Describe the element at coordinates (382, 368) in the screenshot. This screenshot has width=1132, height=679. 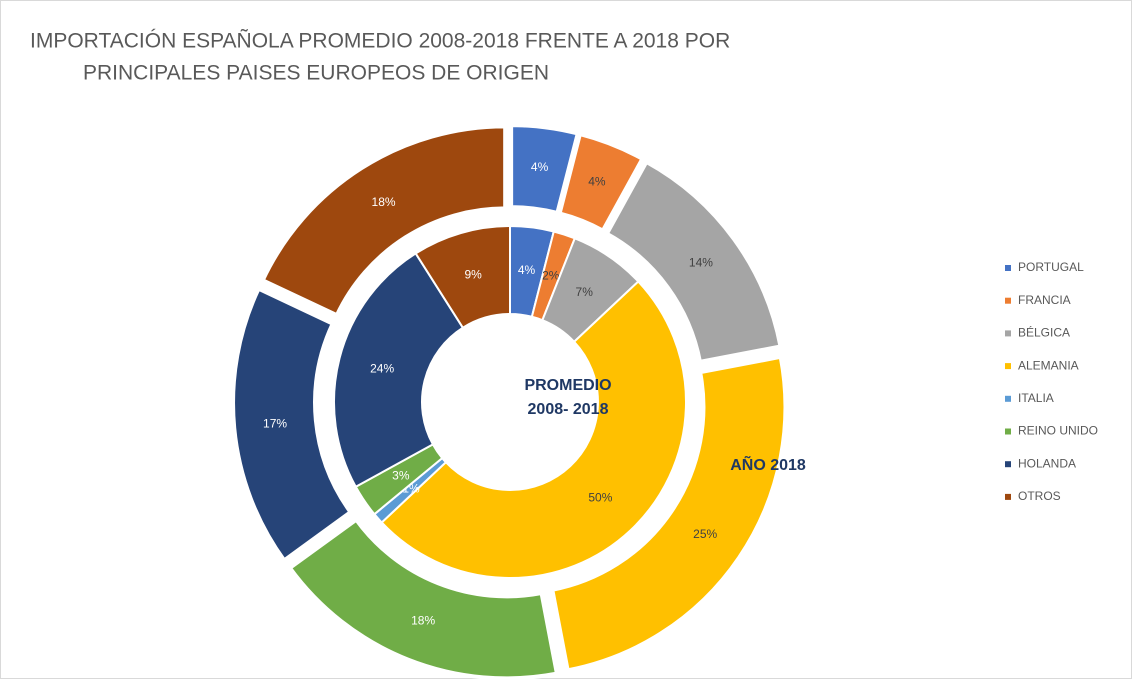
I see `data-label: 24%` at that location.